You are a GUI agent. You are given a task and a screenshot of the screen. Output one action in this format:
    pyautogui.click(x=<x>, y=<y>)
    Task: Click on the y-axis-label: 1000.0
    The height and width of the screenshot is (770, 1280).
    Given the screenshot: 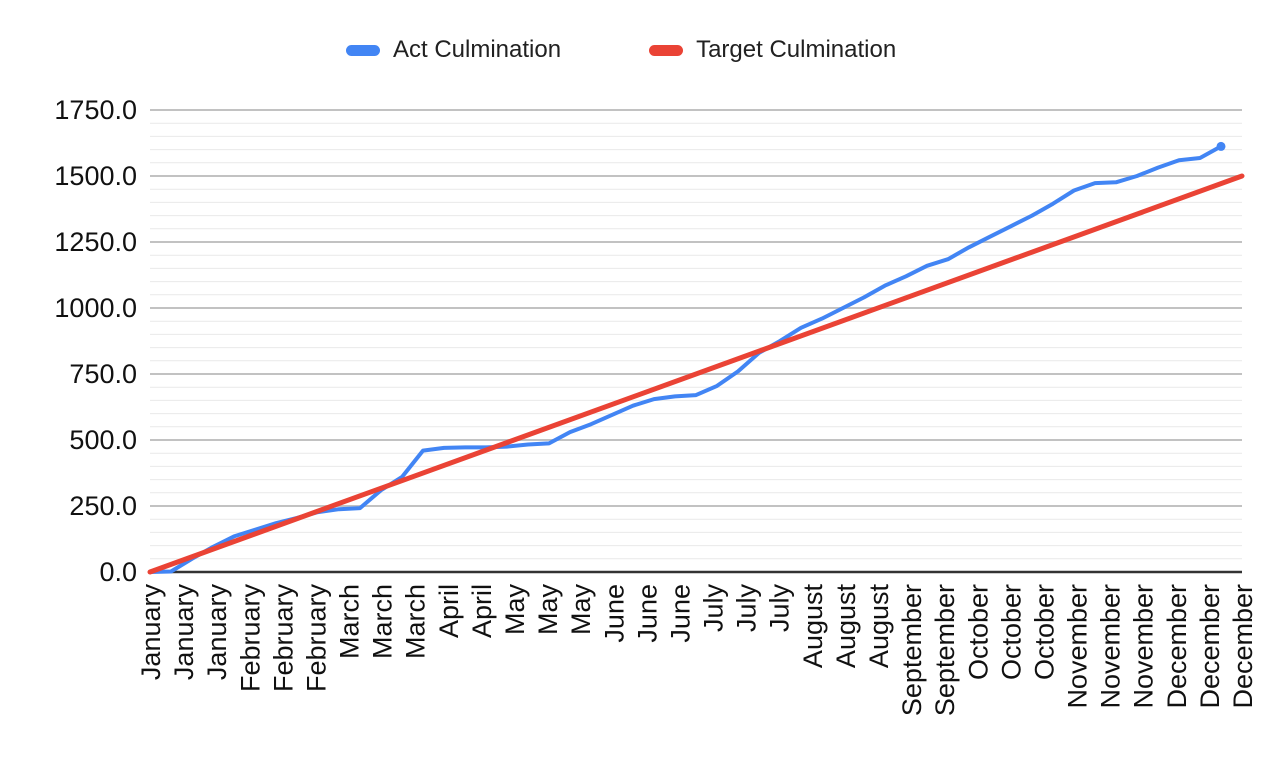 What is the action you would take?
    pyautogui.click(x=95, y=308)
    